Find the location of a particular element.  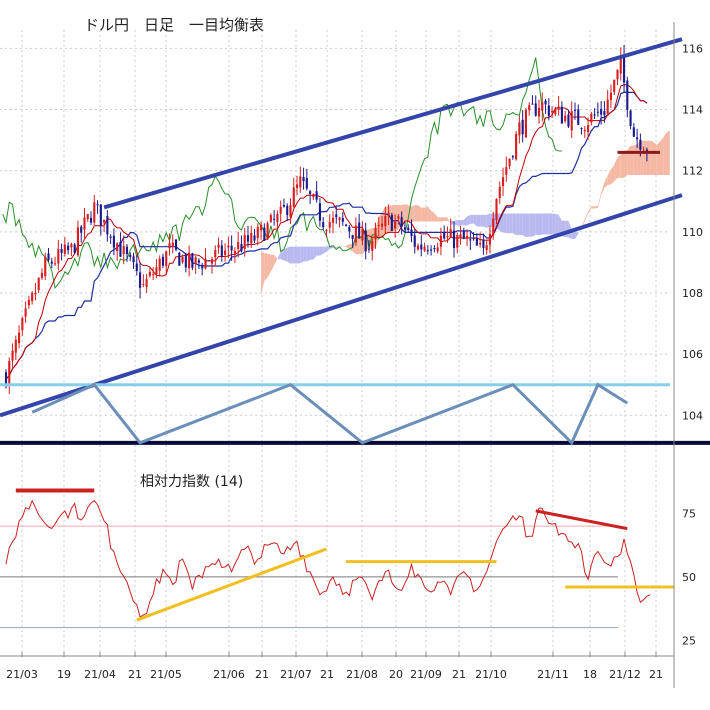

x-tick-label: 18 is located at coordinates (590, 674).